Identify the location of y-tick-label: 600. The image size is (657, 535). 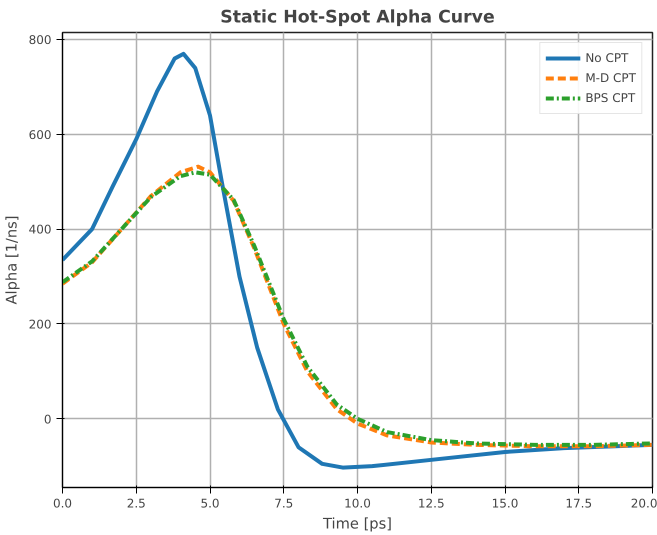
(40, 135).